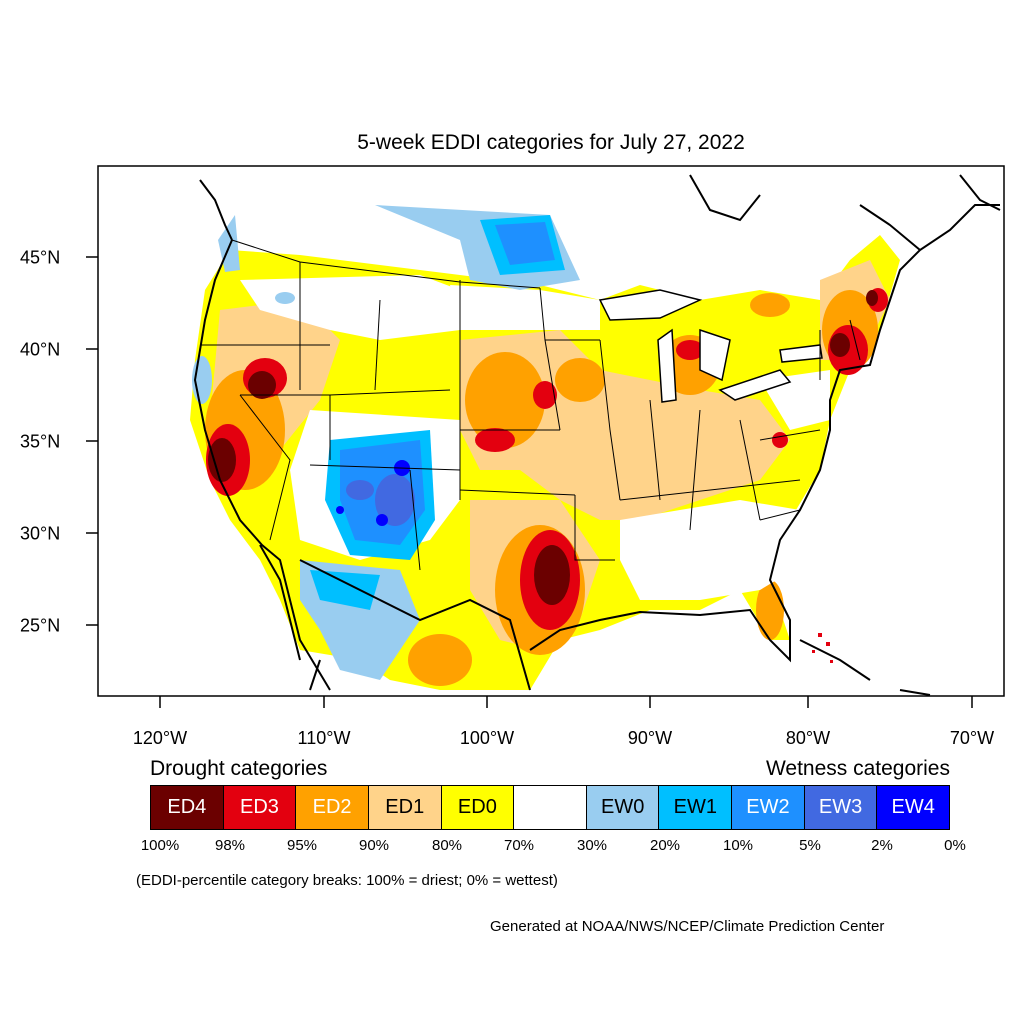 This screenshot has height=1024, width=1024. Describe the element at coordinates (374, 845) in the screenshot. I see `legend-break: 90%` at that location.